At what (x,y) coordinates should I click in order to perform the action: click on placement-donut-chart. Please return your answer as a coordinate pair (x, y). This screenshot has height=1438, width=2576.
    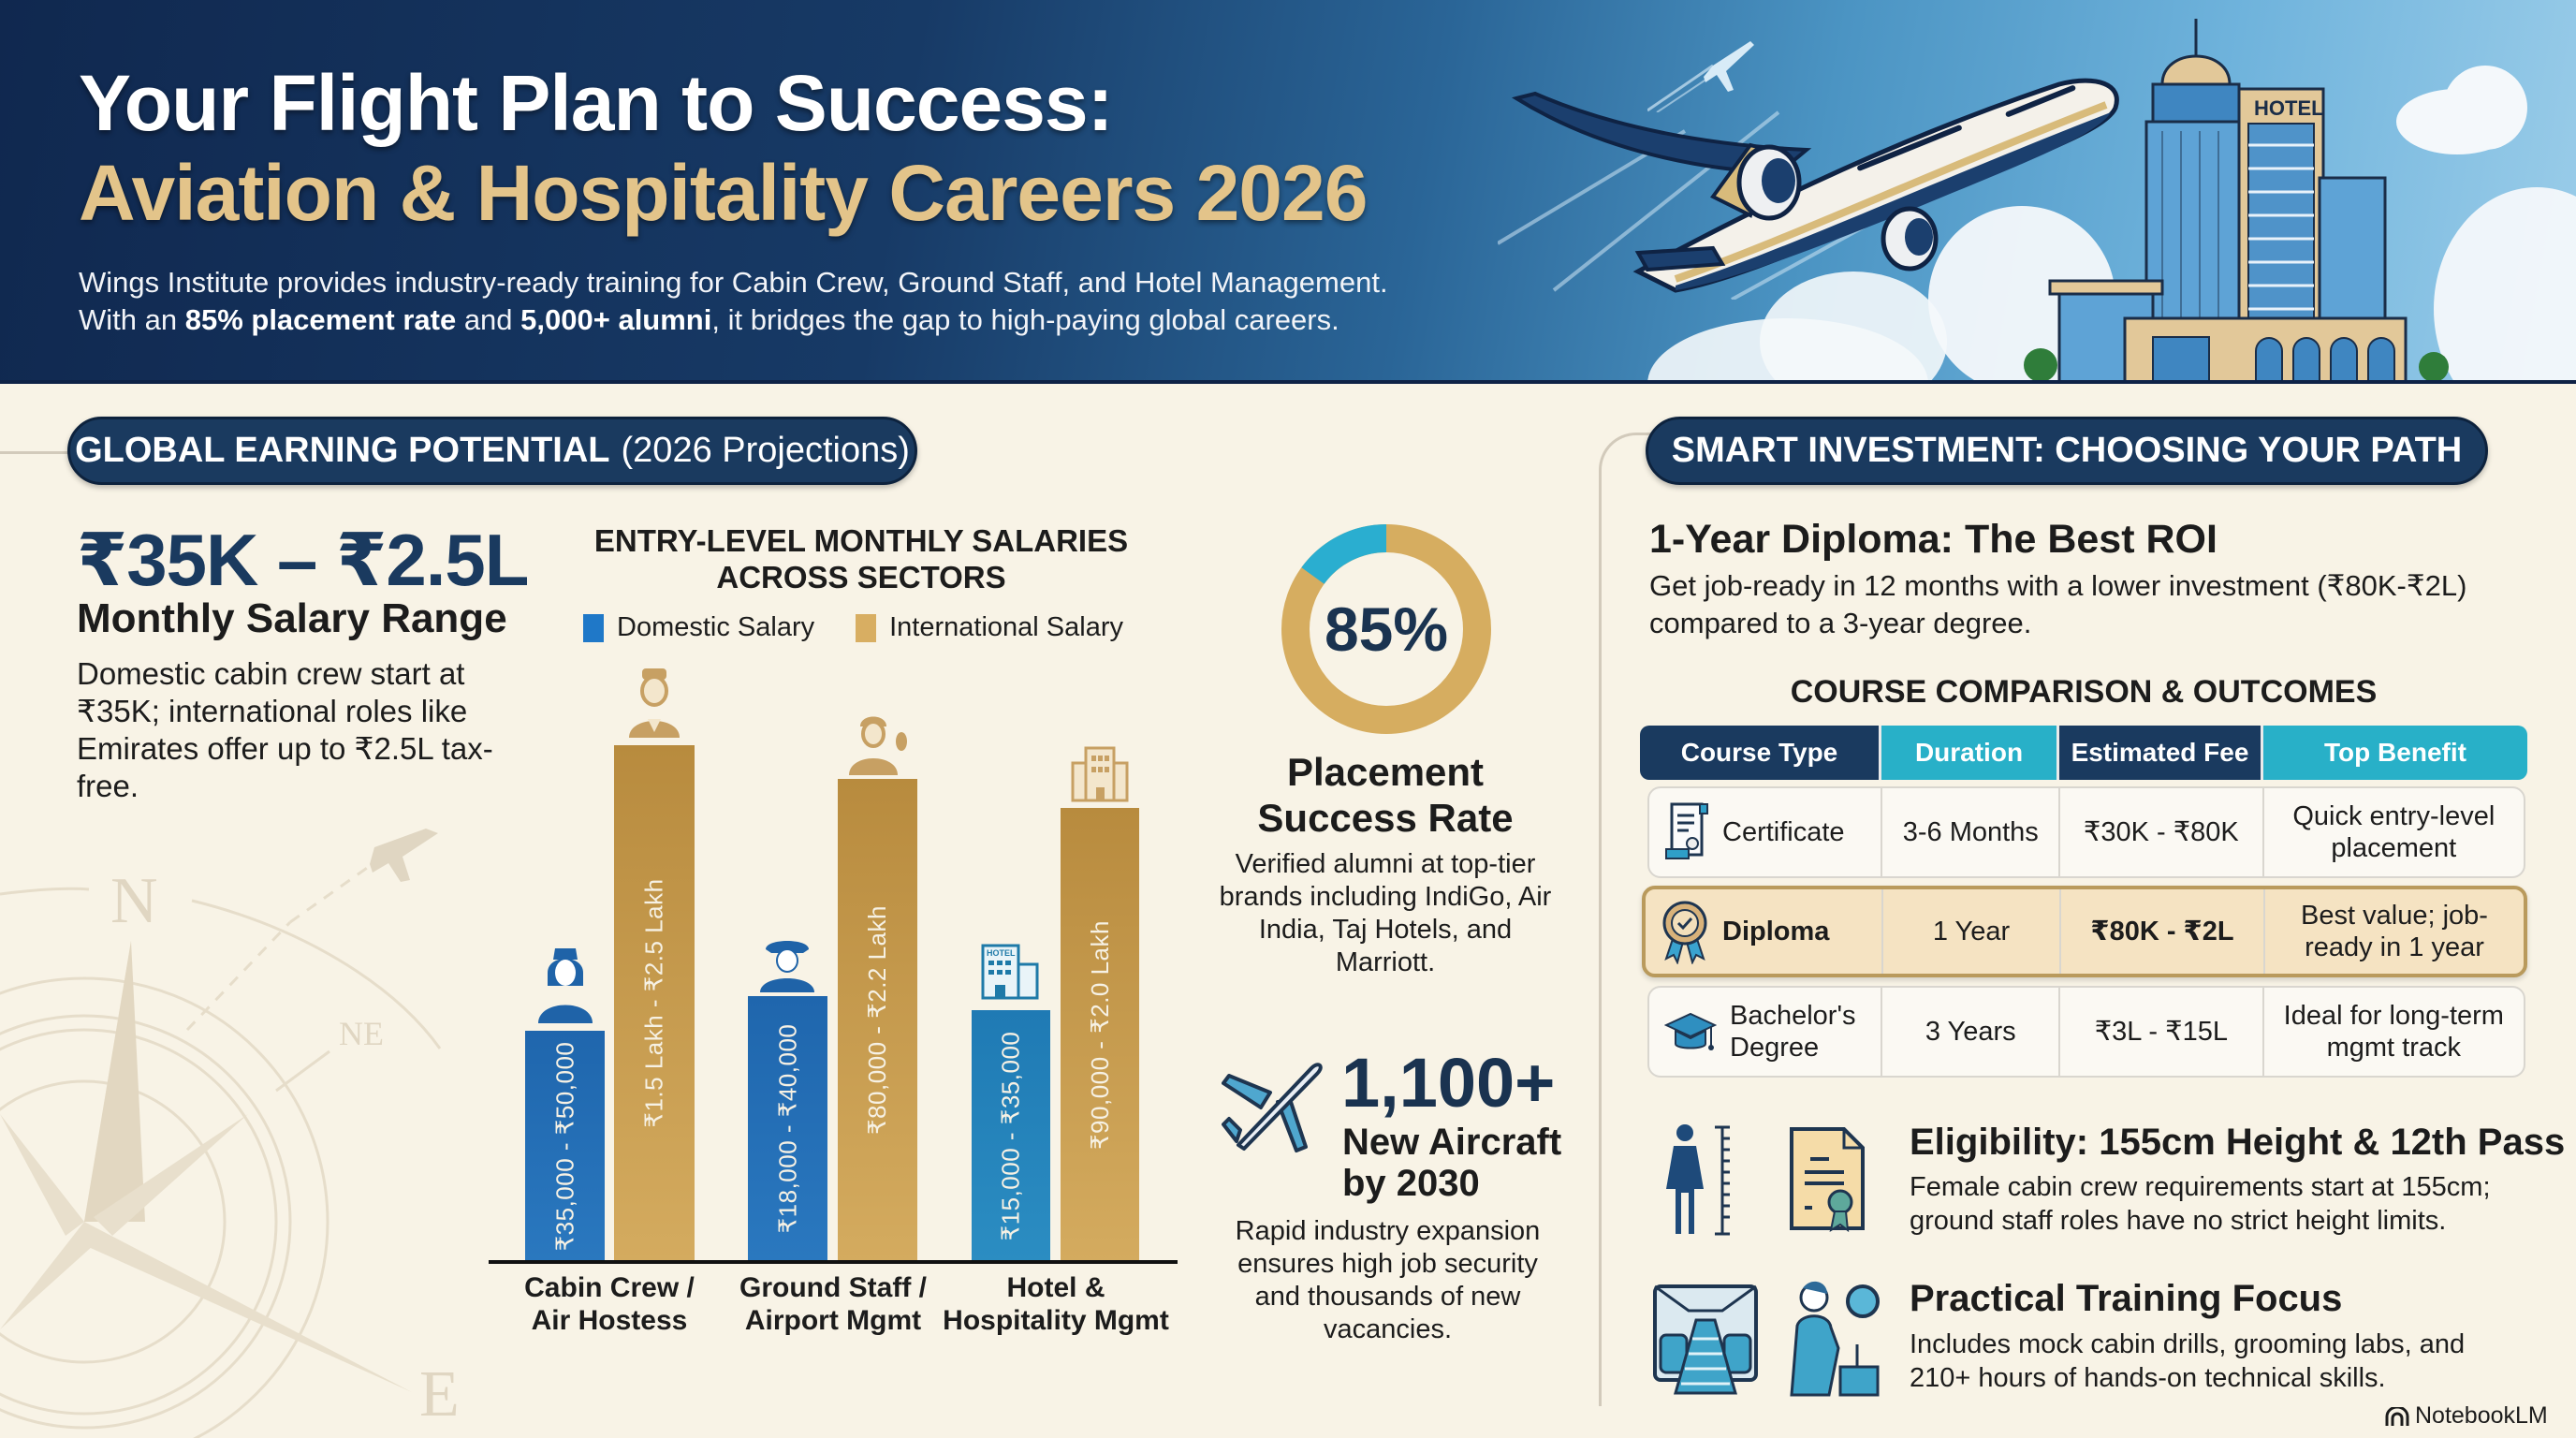
    Looking at the image, I should click on (1386, 629).